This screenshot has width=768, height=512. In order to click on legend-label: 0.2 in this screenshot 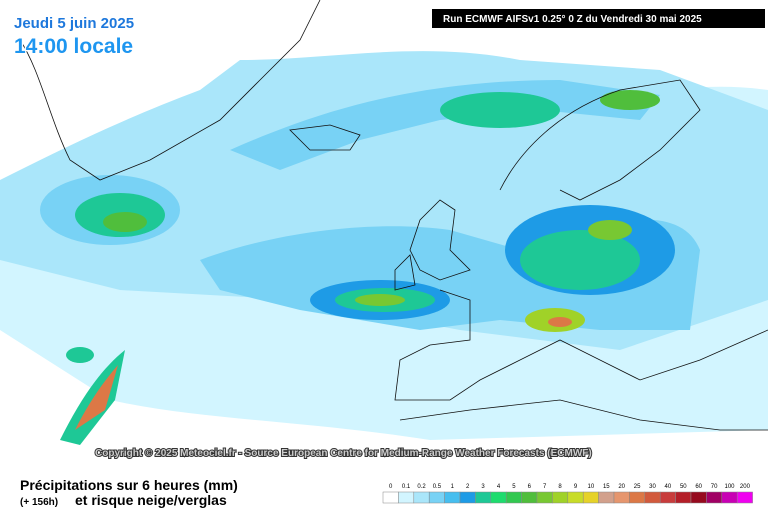, I will do `click(421, 487)`.